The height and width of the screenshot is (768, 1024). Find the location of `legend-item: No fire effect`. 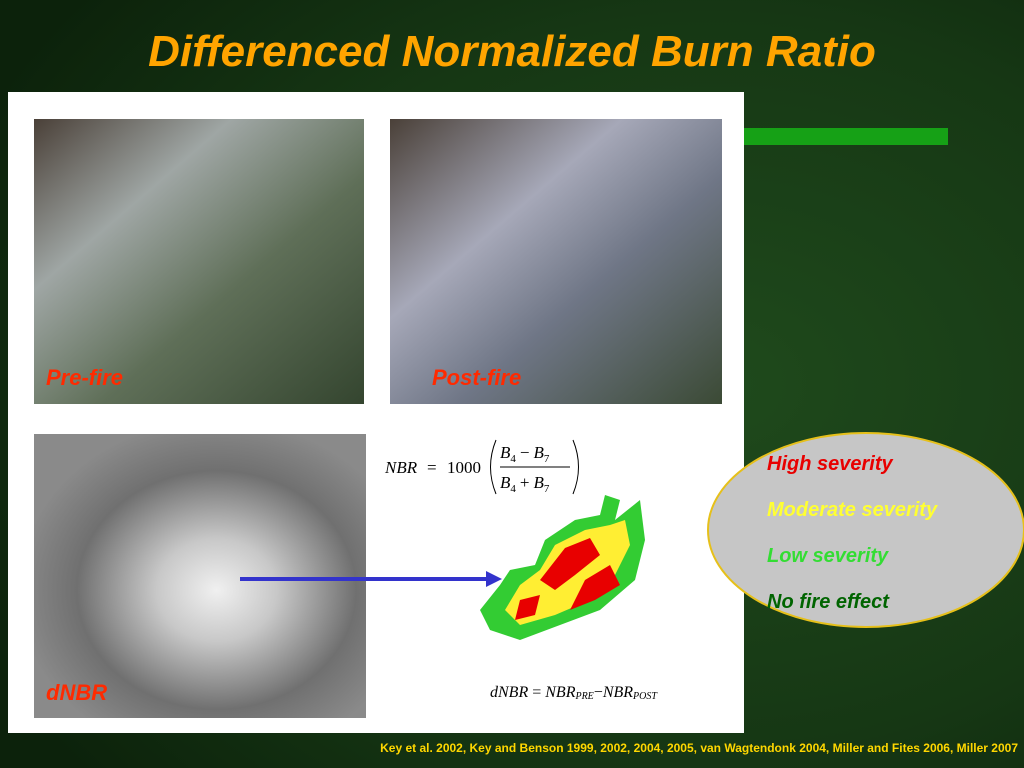

legend-item: No fire effect is located at coordinates (828, 602).